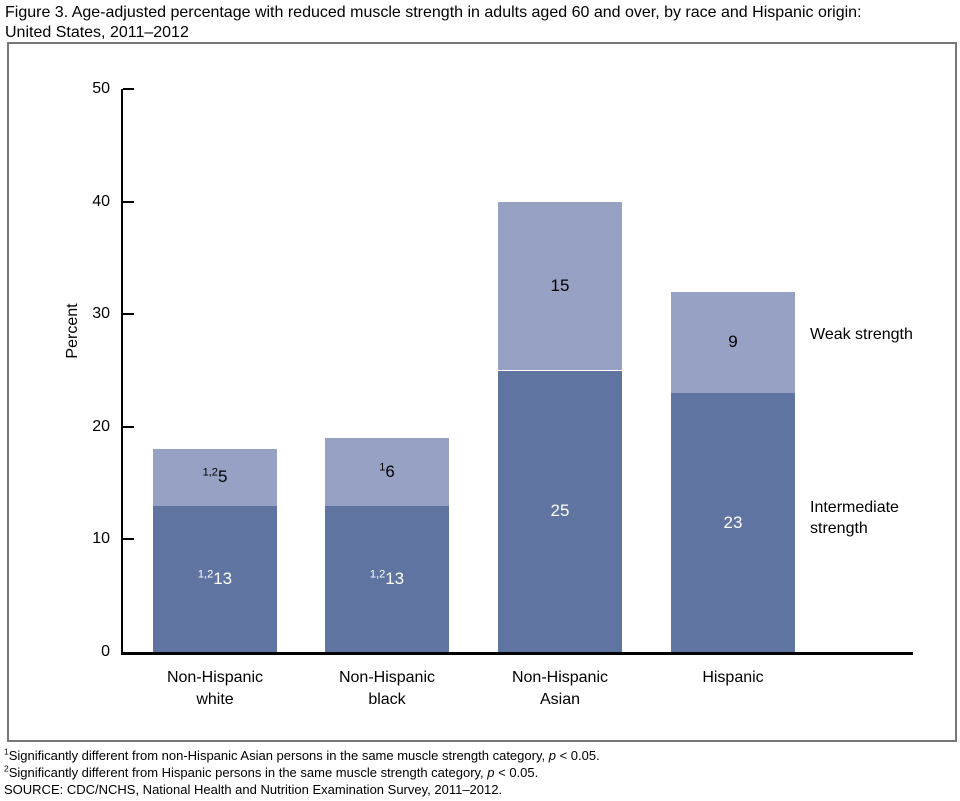 The height and width of the screenshot is (801, 960). Describe the element at coordinates (390, 471) in the screenshot. I see `value-text: 6` at that location.